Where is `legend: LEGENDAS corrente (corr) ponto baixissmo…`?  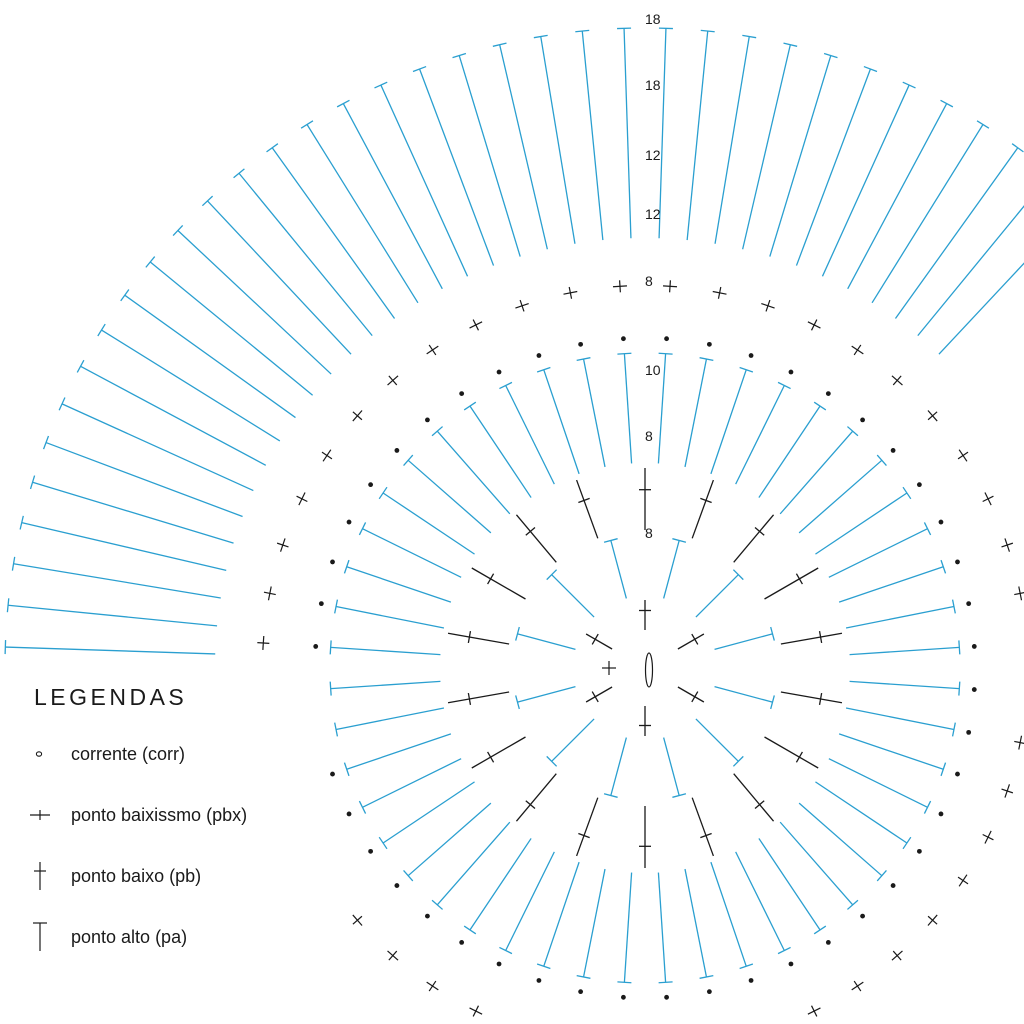 legend: LEGENDAS corrente (corr) ponto baixissmo… is located at coordinates (195, 824).